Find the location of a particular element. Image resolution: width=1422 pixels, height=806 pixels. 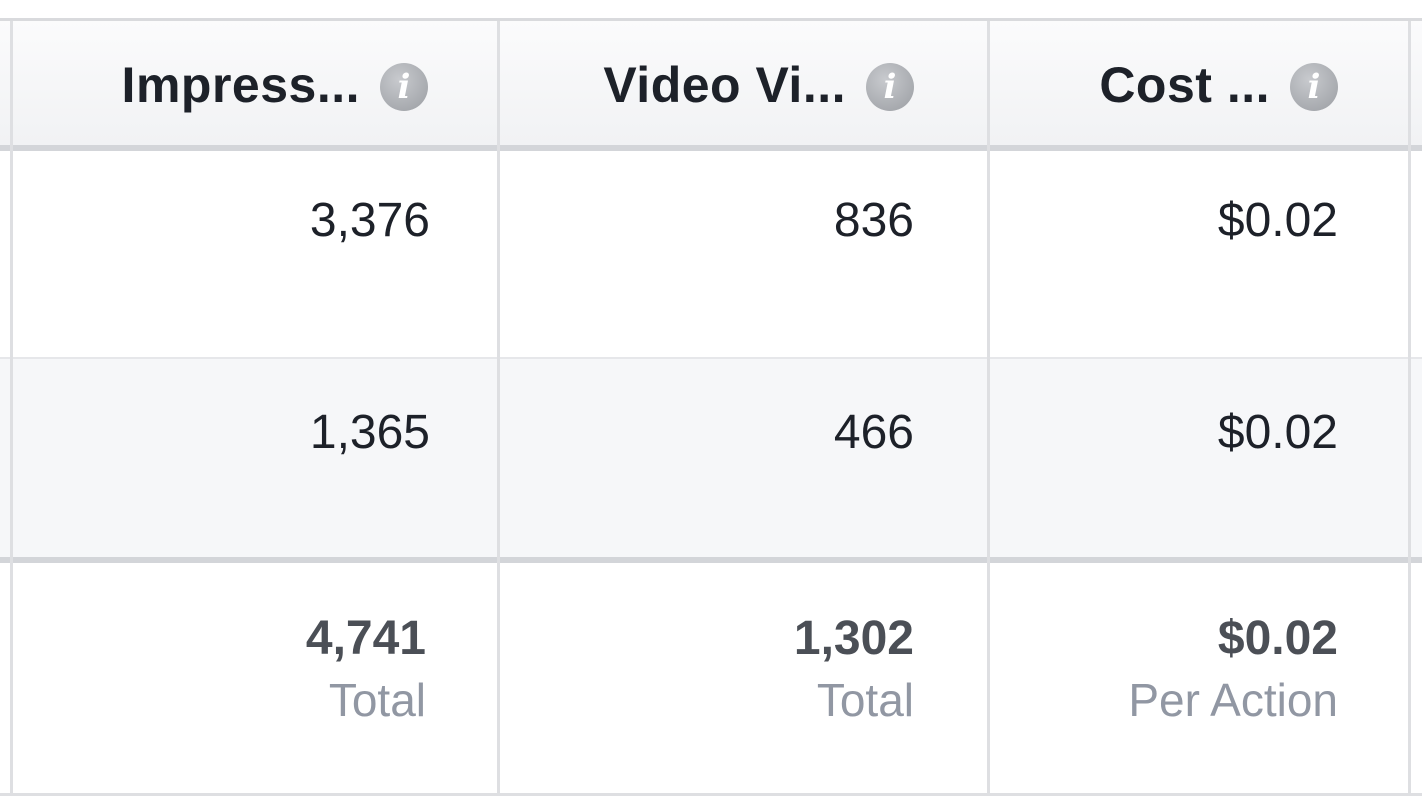

video-views-value: 466 is located at coordinates (873, 432).